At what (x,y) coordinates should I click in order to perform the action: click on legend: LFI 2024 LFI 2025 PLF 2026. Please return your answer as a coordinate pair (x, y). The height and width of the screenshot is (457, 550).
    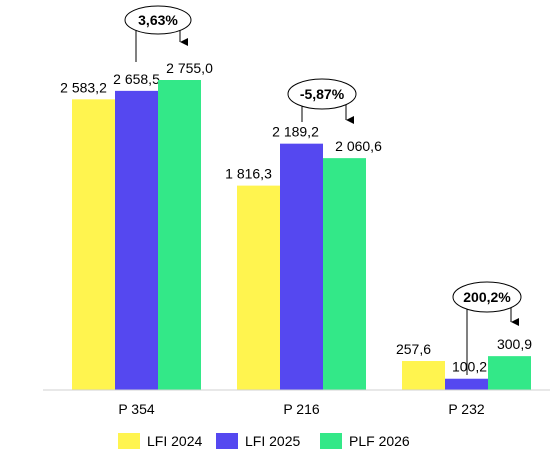
    Looking at the image, I should click on (264, 441).